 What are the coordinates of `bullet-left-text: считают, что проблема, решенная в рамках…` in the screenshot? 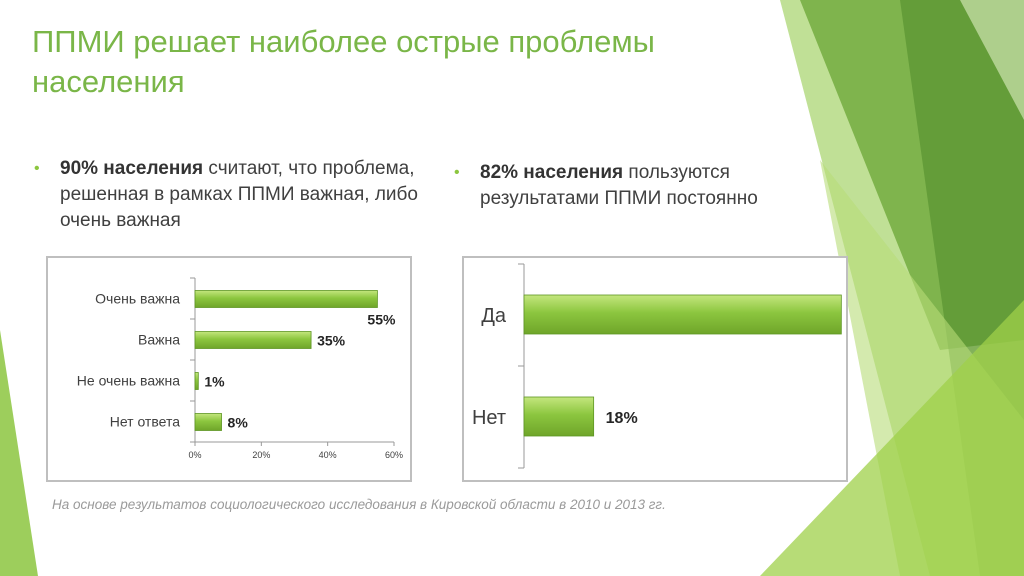 It's located at (239, 194).